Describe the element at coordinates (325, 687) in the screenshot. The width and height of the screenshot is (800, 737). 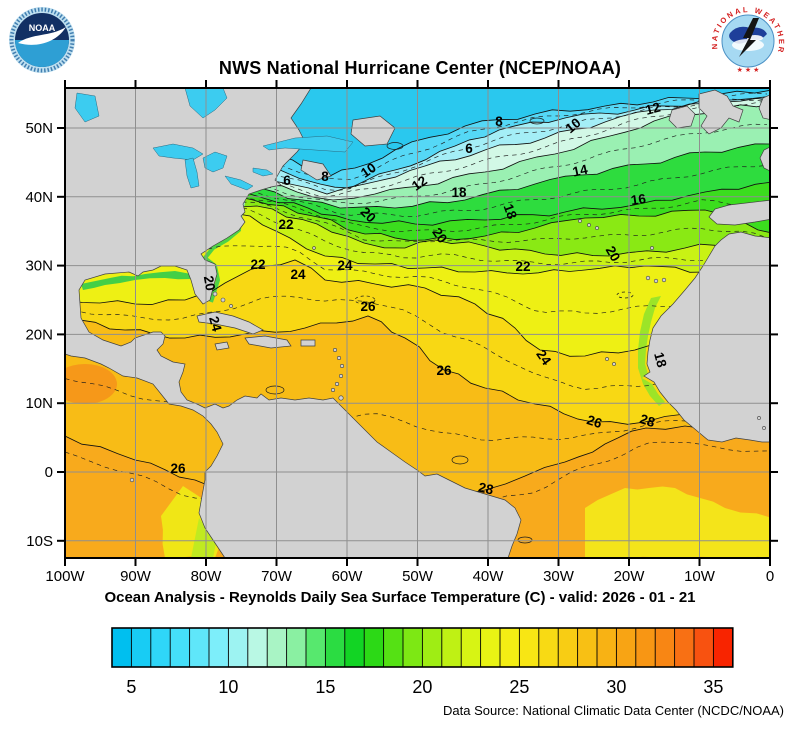
I see `colorbar-tick-label: 15` at that location.